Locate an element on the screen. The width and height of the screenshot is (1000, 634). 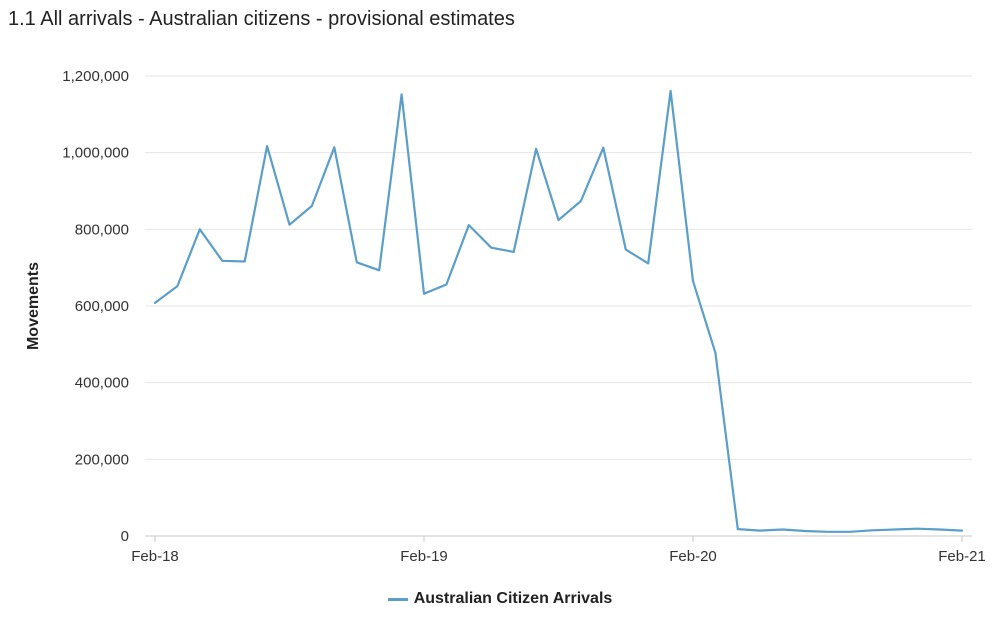
y-tick-label: 1,200,000 is located at coordinates (95, 76).